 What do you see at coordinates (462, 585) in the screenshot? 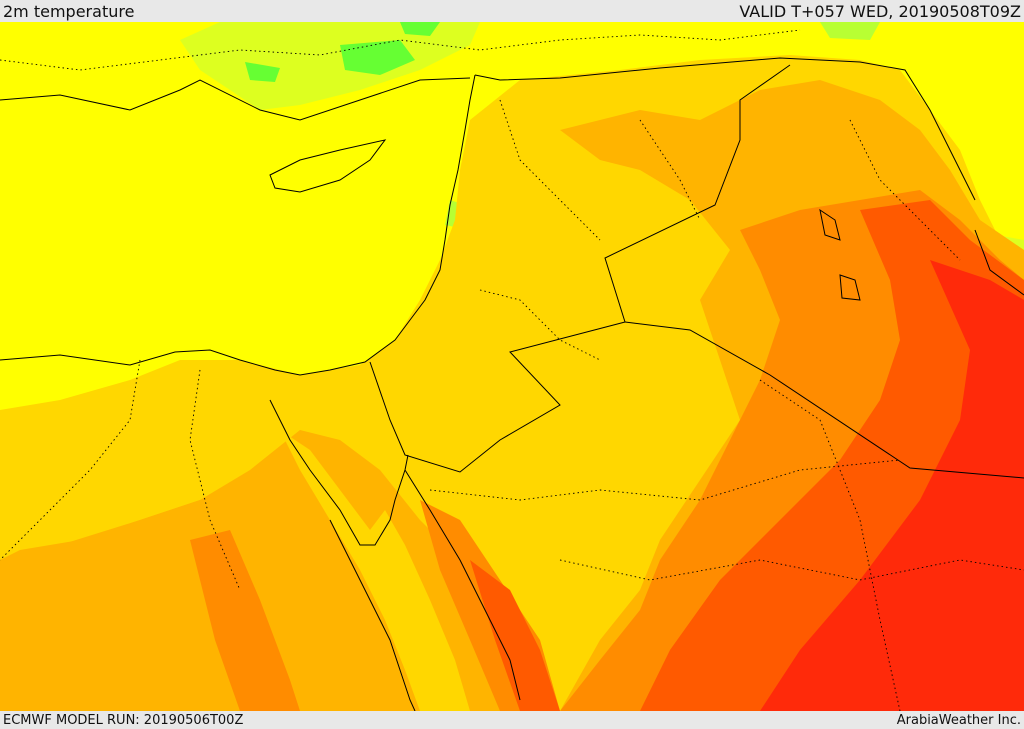
I see `red-sea-east` at bounding box center [462, 585].